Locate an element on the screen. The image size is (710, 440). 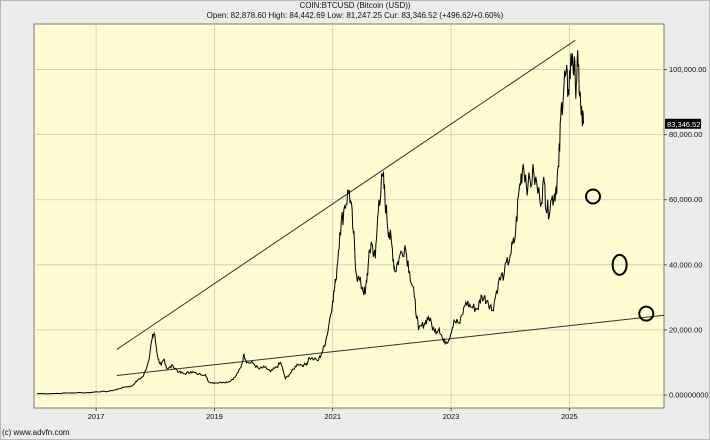
y-tick-label: 60,000.00 is located at coordinates (685, 199).